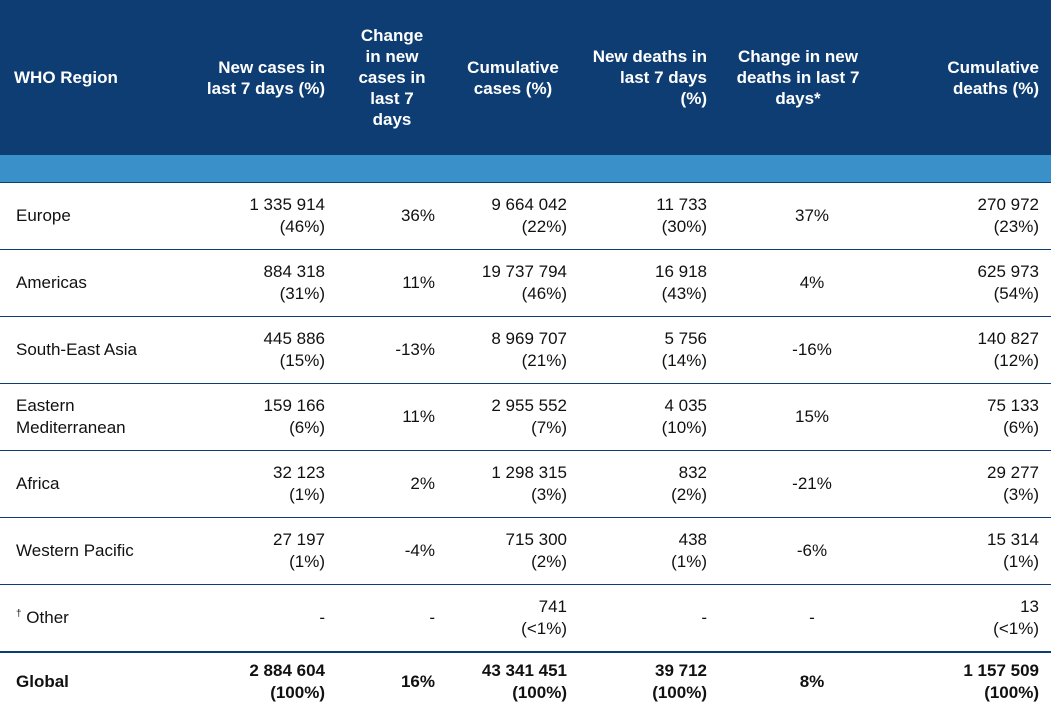 This screenshot has height=711, width=1051. Describe the element at coordinates (649, 417) in the screenshot. I see `new-deaths-cell: 4 035 (10%)` at that location.